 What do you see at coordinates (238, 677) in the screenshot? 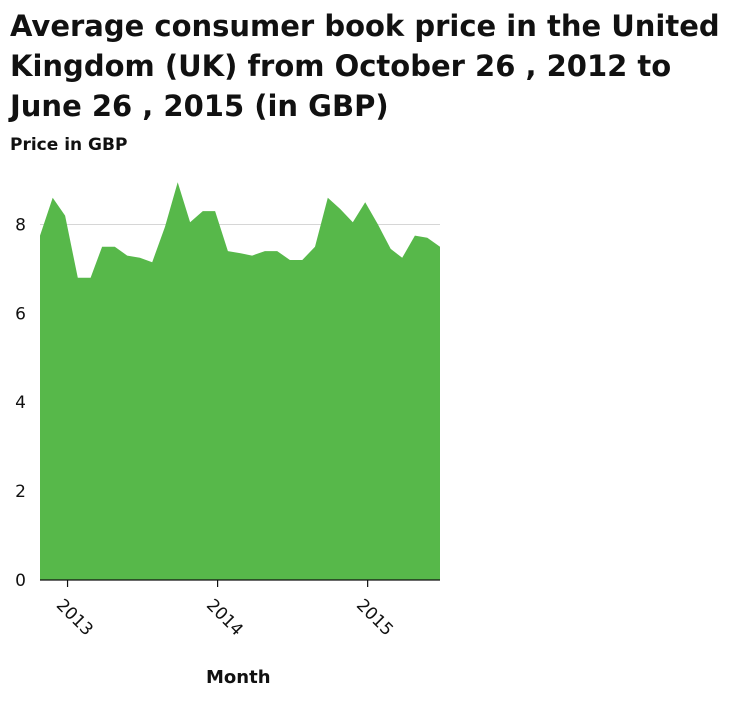
I see `x-axis-label: Month` at bounding box center [238, 677].